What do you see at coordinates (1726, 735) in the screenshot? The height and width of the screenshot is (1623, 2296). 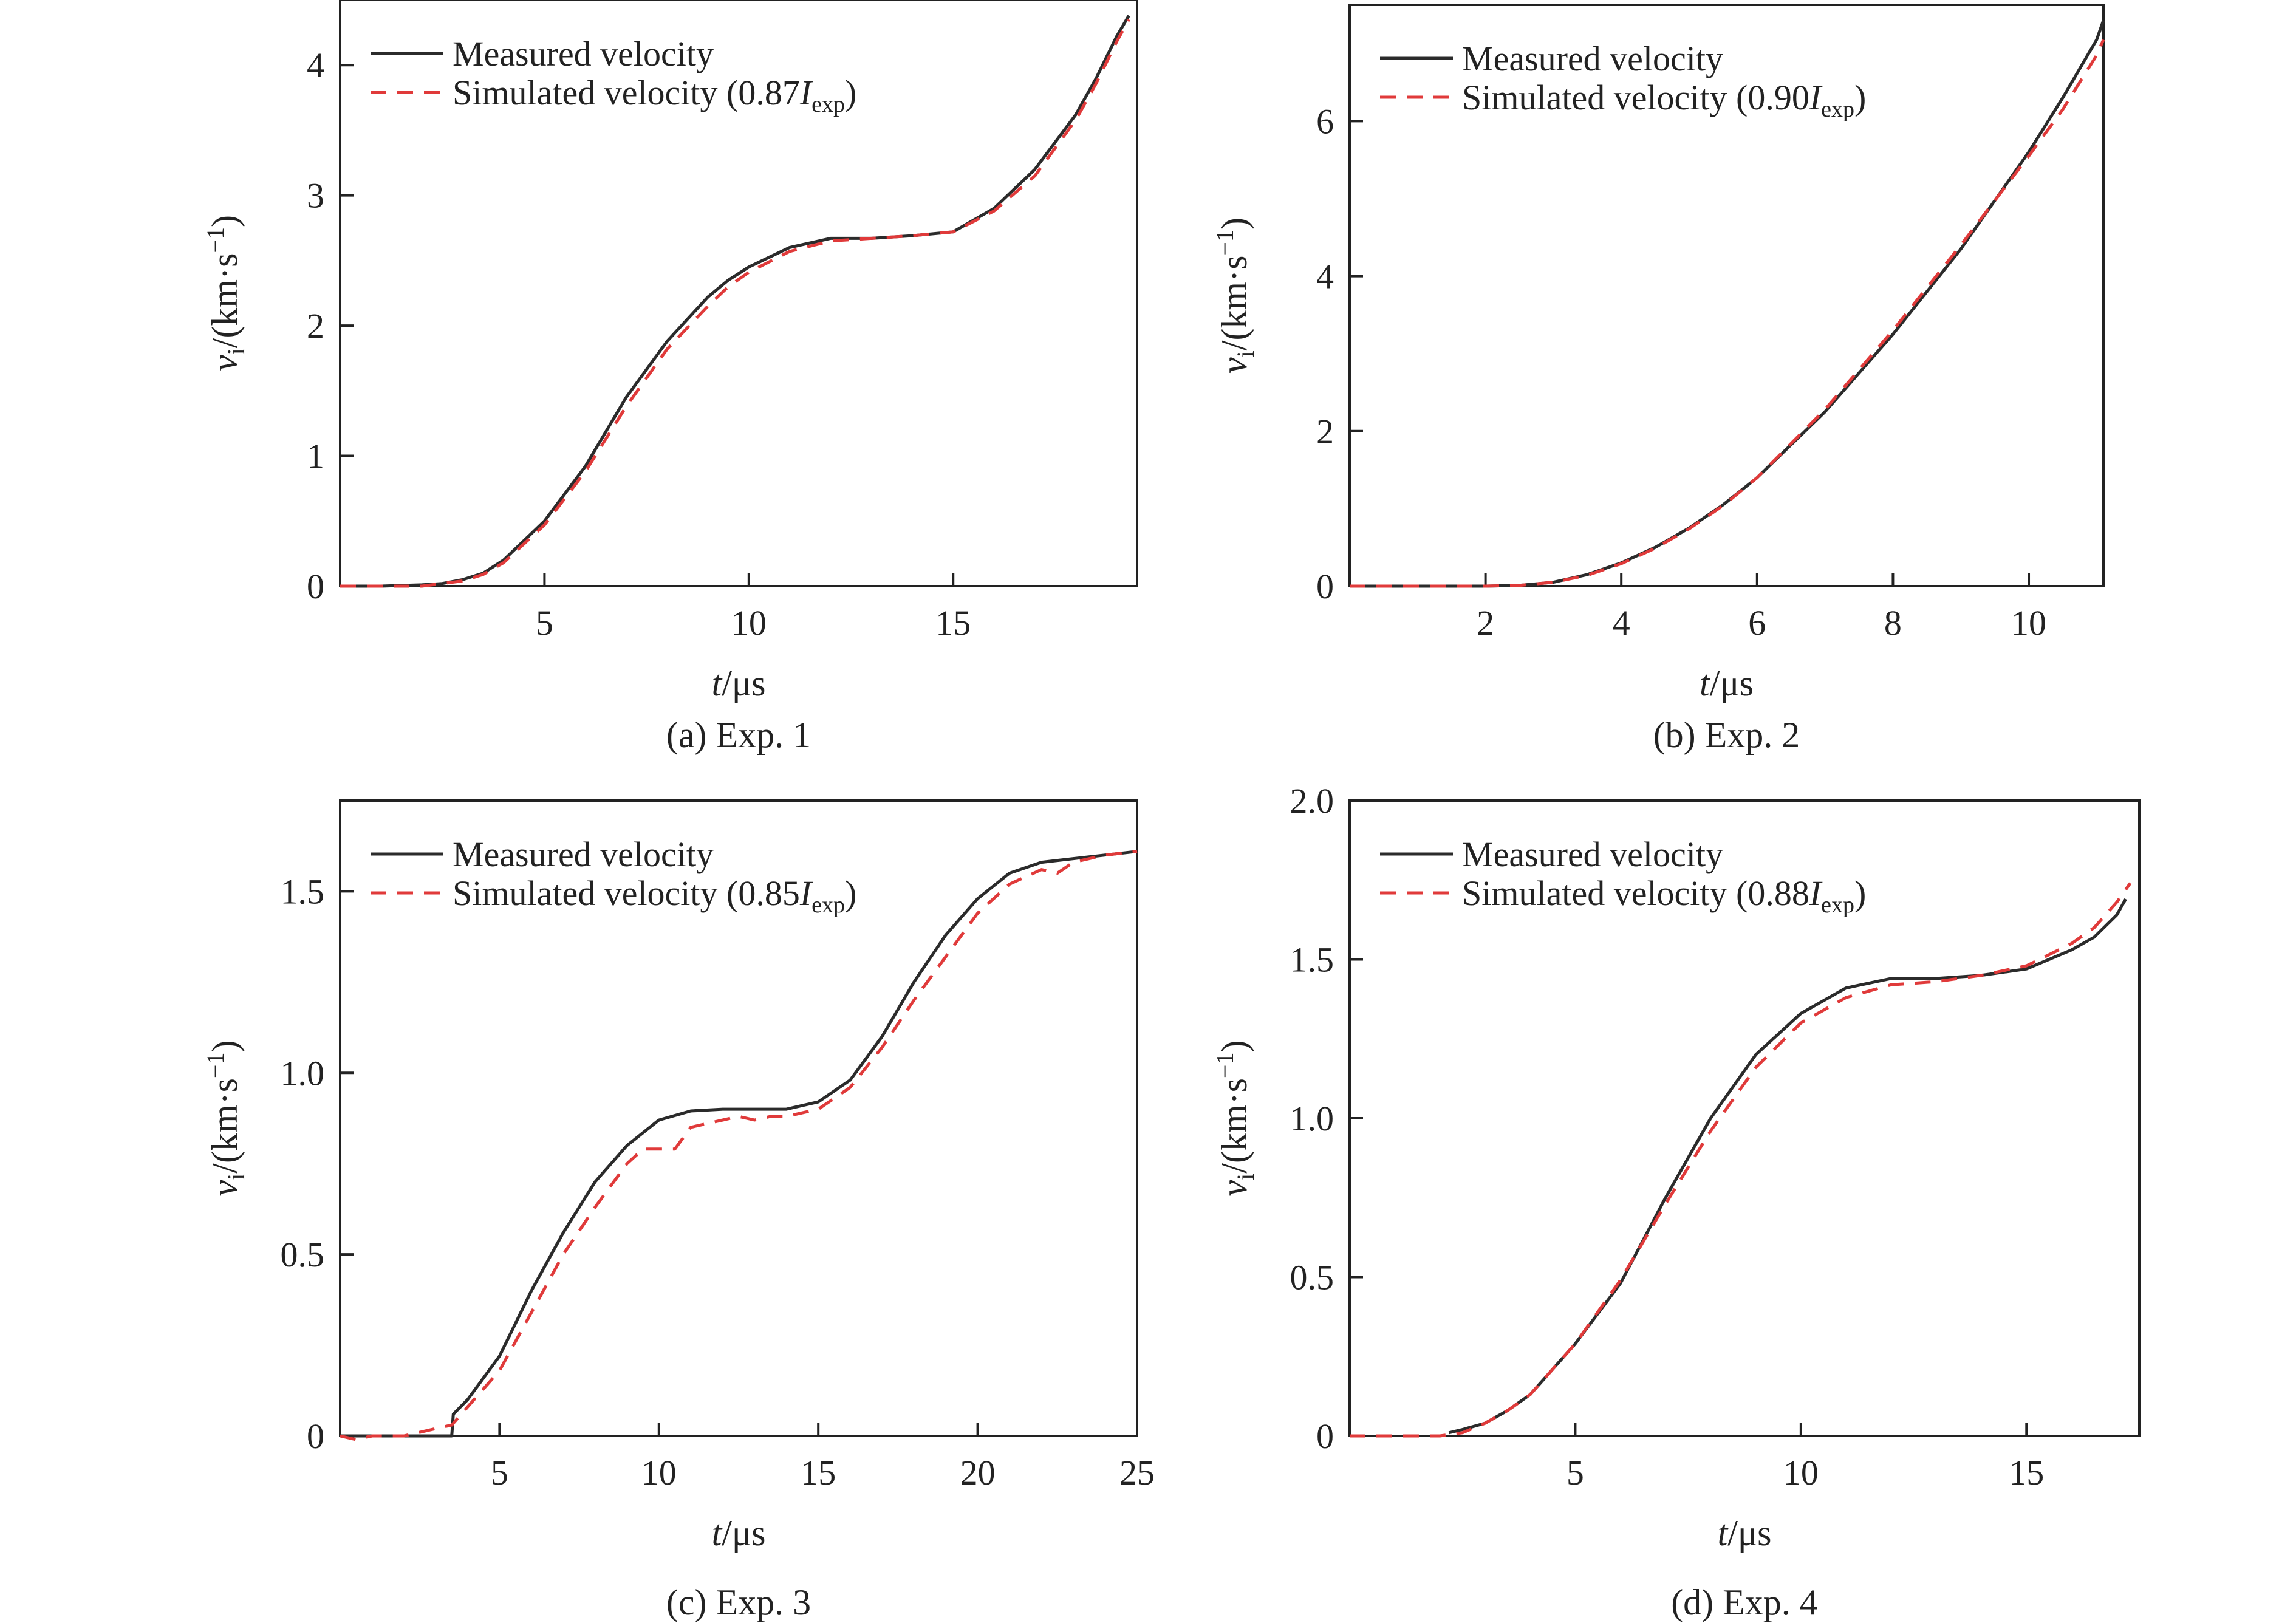 I see `panel-caption: (b) Exp. 2` at bounding box center [1726, 735].